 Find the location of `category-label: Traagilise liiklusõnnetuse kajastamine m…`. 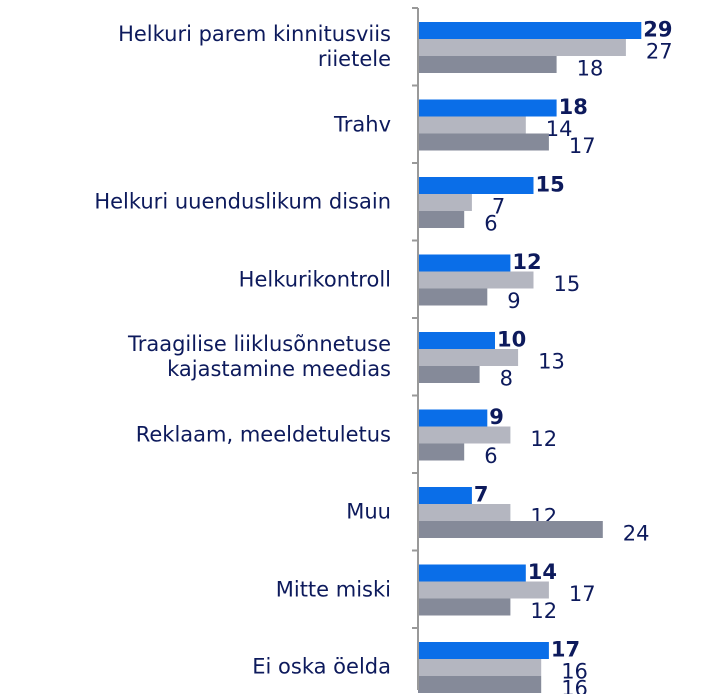

category-label: Traagilise liiklusõnnetuse kajastamine m… is located at coordinates (259, 356).